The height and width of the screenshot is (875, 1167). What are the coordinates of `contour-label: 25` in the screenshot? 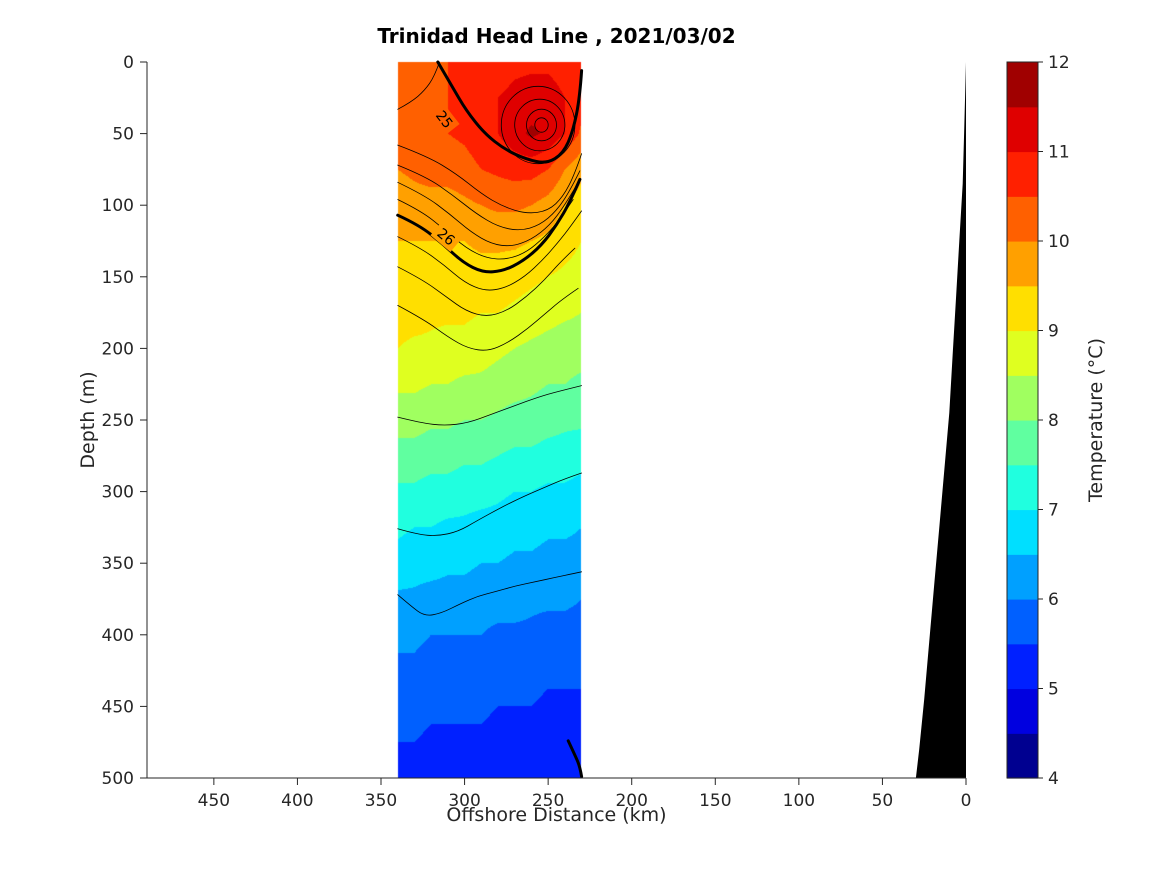 It's located at (444, 119).